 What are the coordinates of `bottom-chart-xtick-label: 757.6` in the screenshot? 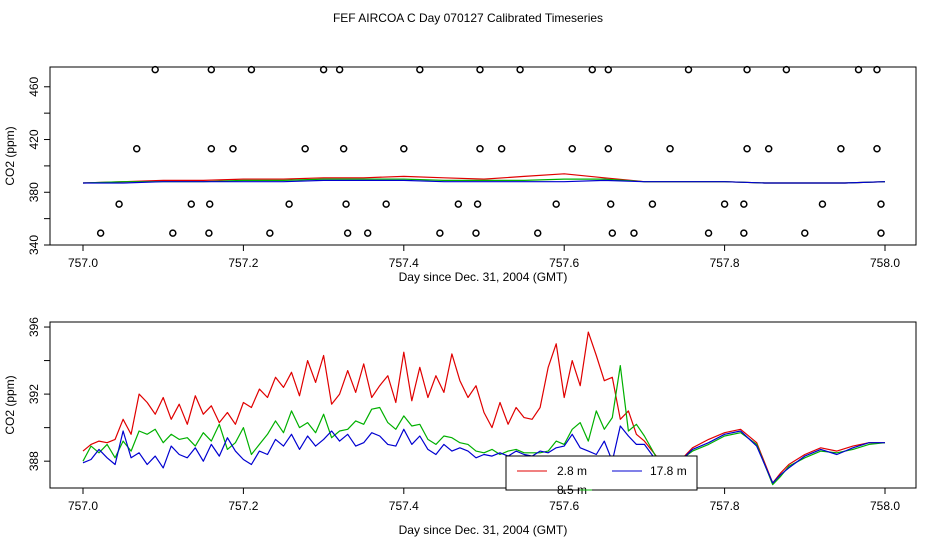 It's located at (564, 506).